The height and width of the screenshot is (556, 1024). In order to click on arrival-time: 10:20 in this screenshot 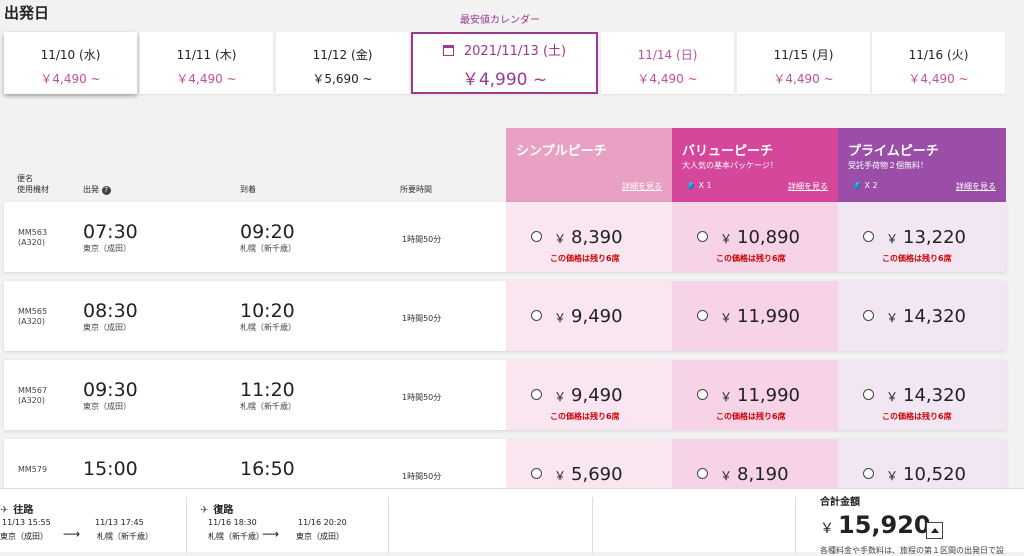, I will do `click(267, 311)`.